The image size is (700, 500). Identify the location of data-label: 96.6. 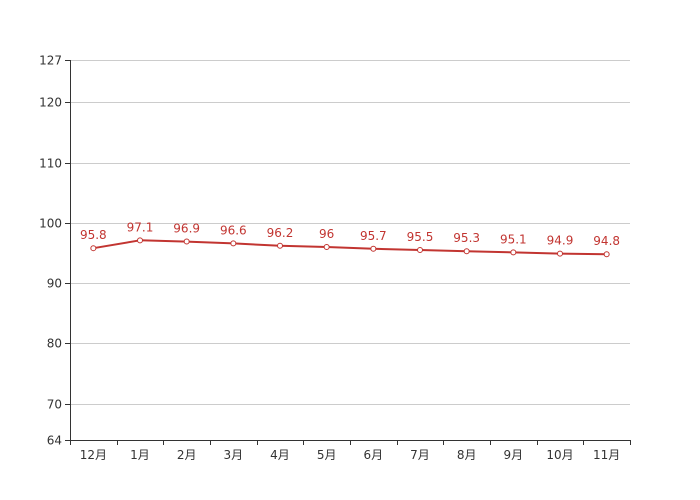
(233, 230).